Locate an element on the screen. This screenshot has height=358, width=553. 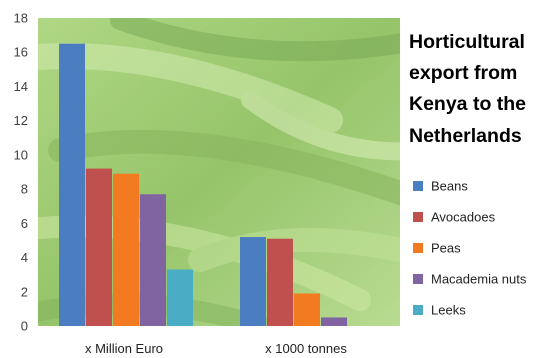
title-line: Kenya to the is located at coordinates (467, 104).